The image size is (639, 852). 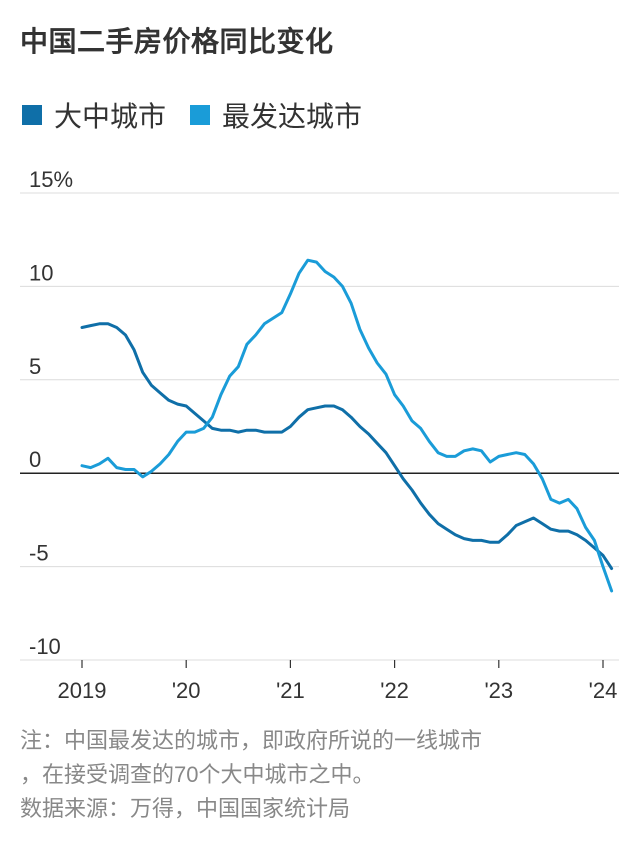 I want to click on x-tick-label-5: '24, so click(x=603, y=689).